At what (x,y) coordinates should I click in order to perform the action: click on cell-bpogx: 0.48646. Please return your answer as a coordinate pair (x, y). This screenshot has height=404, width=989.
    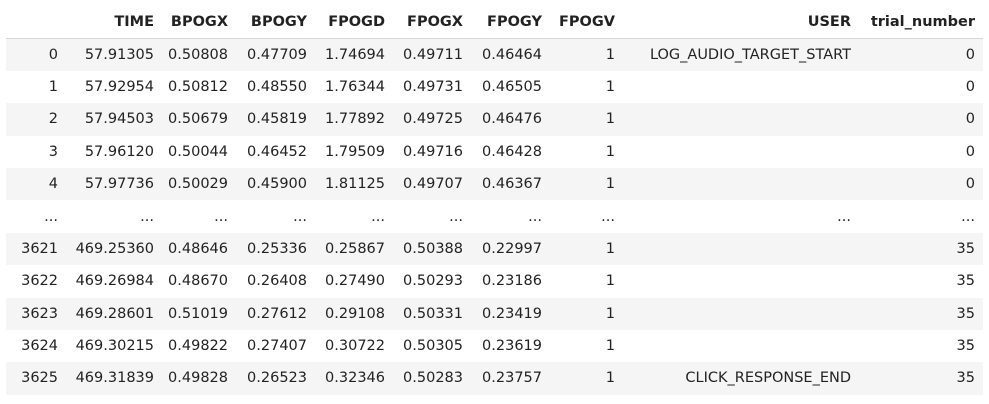
    Looking at the image, I should click on (198, 248).